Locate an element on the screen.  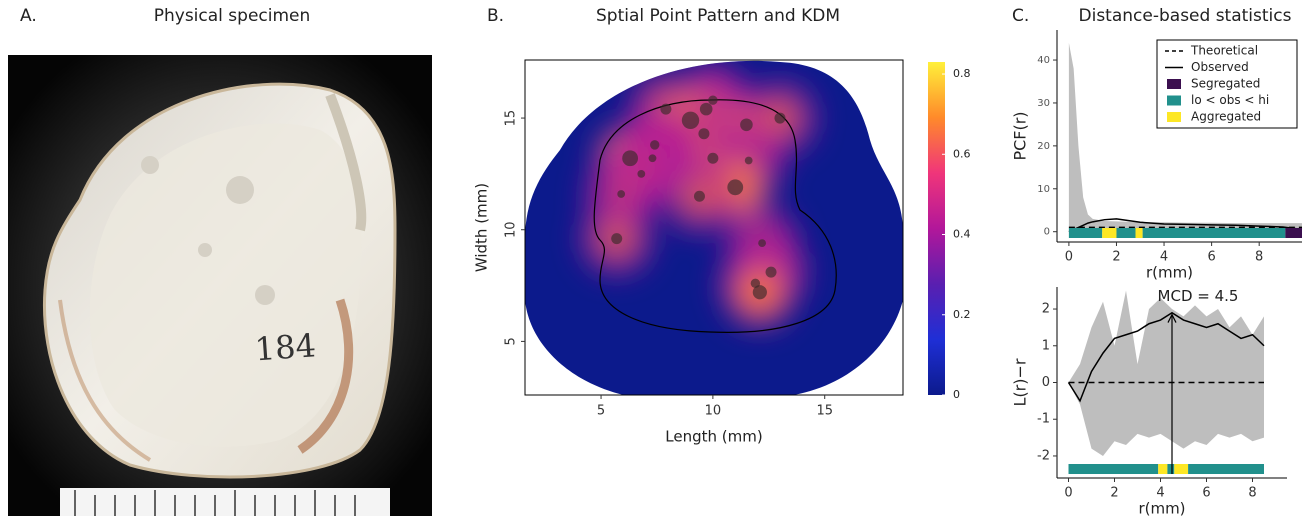
density-field is located at coordinates (698, 196).